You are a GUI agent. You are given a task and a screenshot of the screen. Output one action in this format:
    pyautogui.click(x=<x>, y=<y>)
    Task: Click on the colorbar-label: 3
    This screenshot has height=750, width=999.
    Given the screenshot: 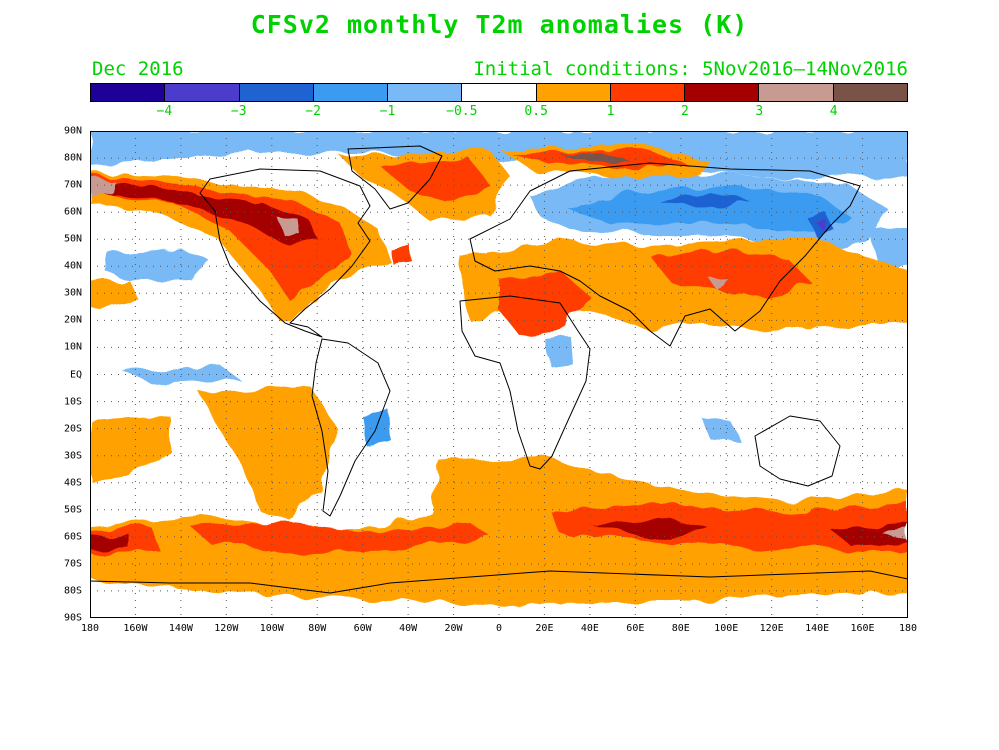 What is the action you would take?
    pyautogui.click(x=759, y=111)
    